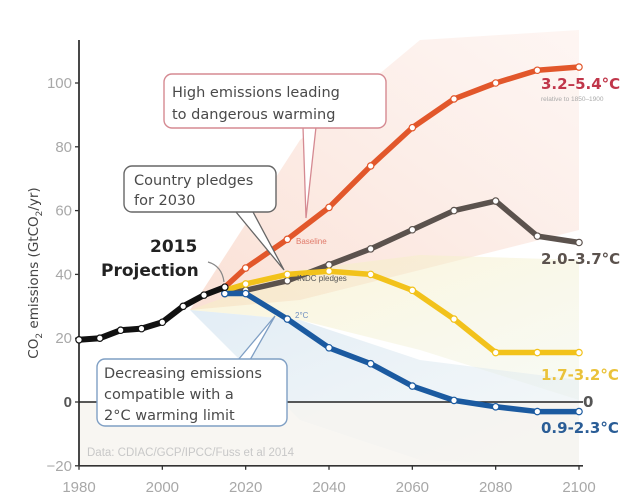 The image size is (640, 503). I want to click on y-tick-label: 60, so click(63, 211).